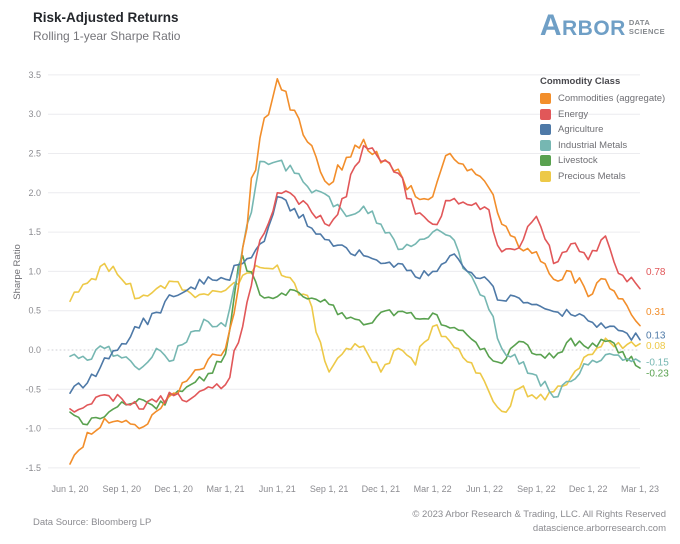 The image size is (680, 544). I want to click on legend-item: Agriculture, so click(602, 129).